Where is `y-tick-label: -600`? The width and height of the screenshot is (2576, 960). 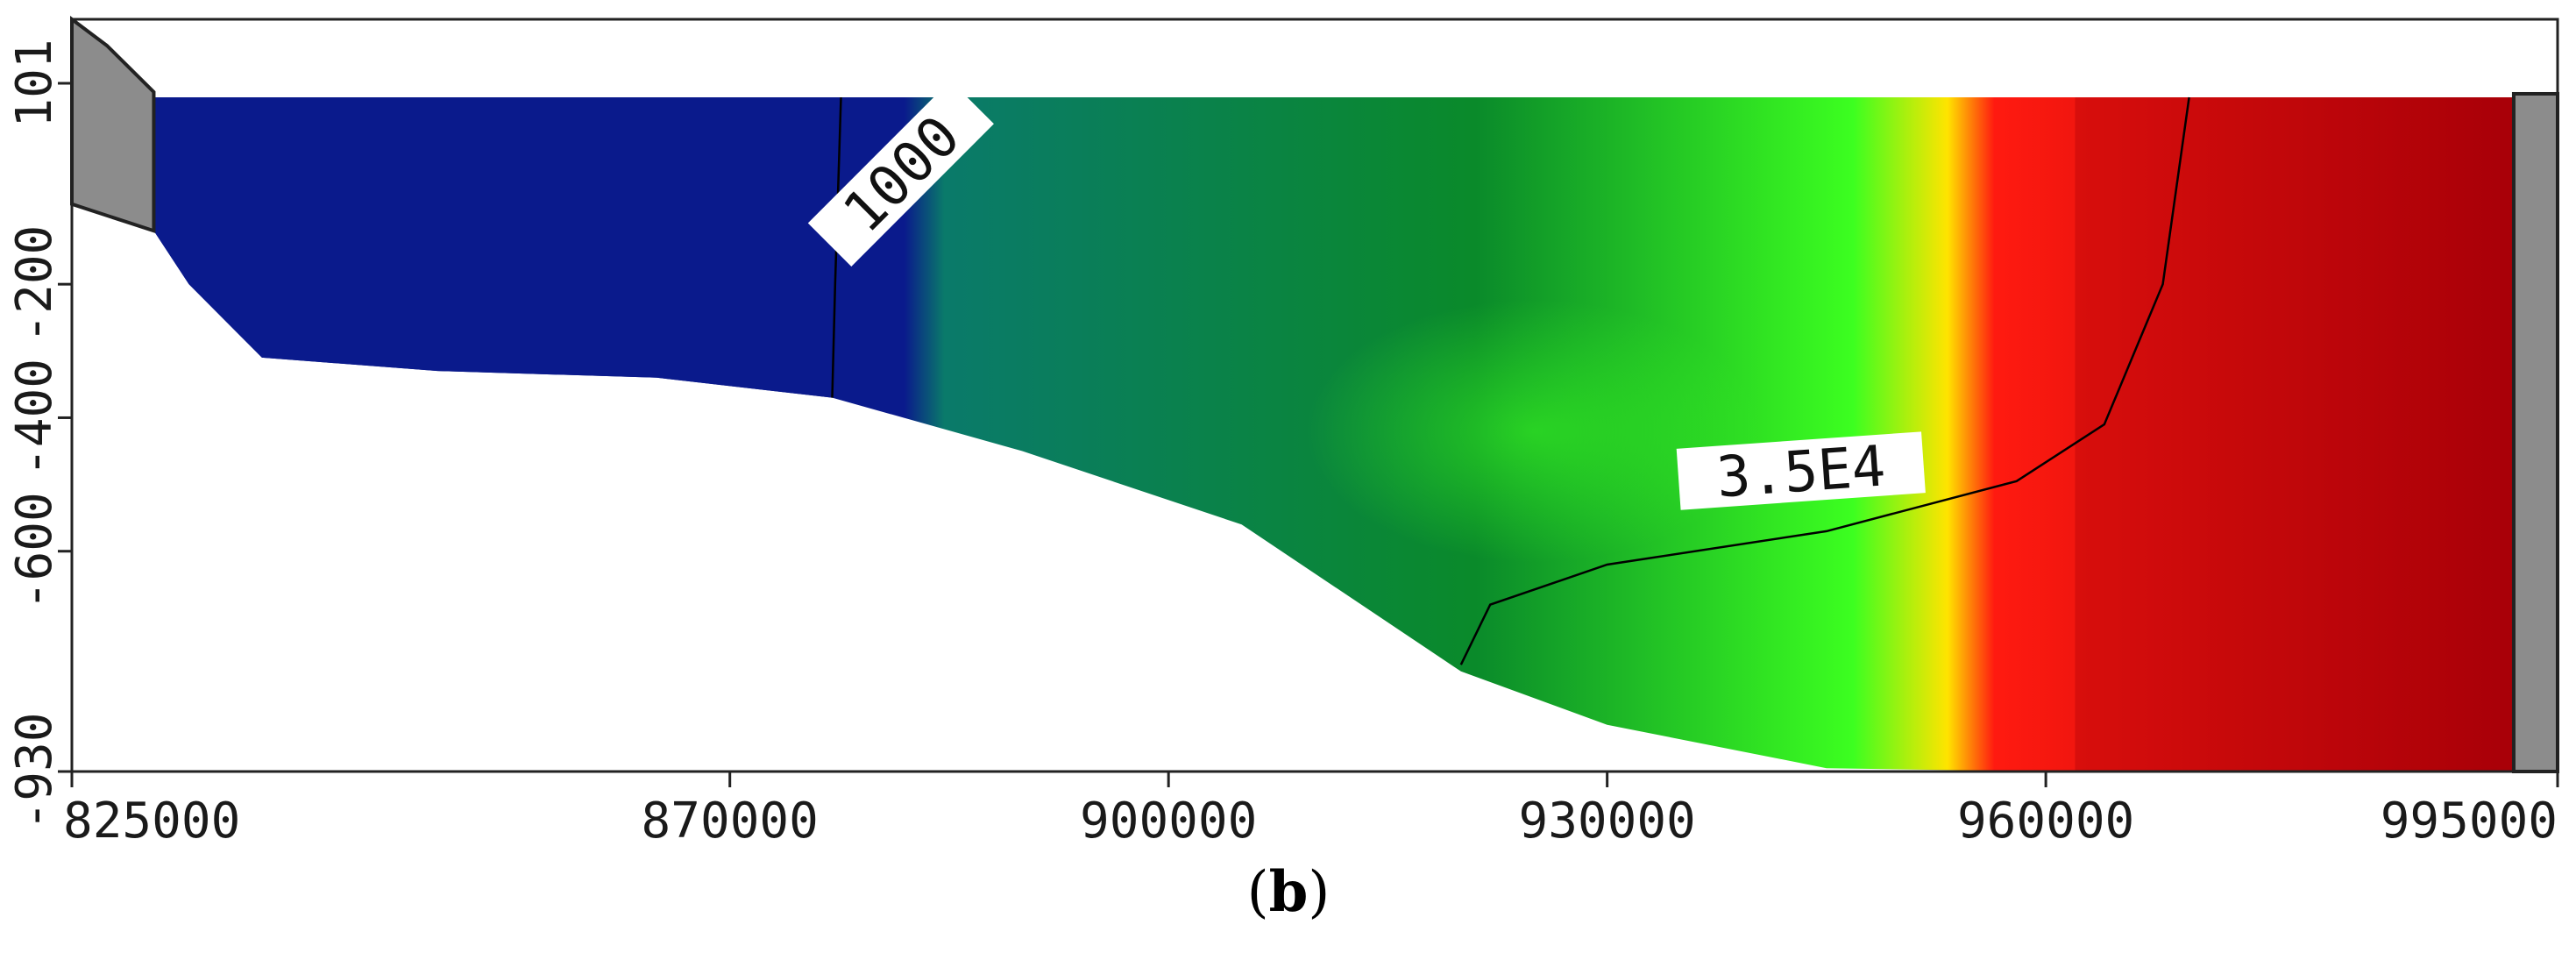
y-tick-label: -600 is located at coordinates (34, 551).